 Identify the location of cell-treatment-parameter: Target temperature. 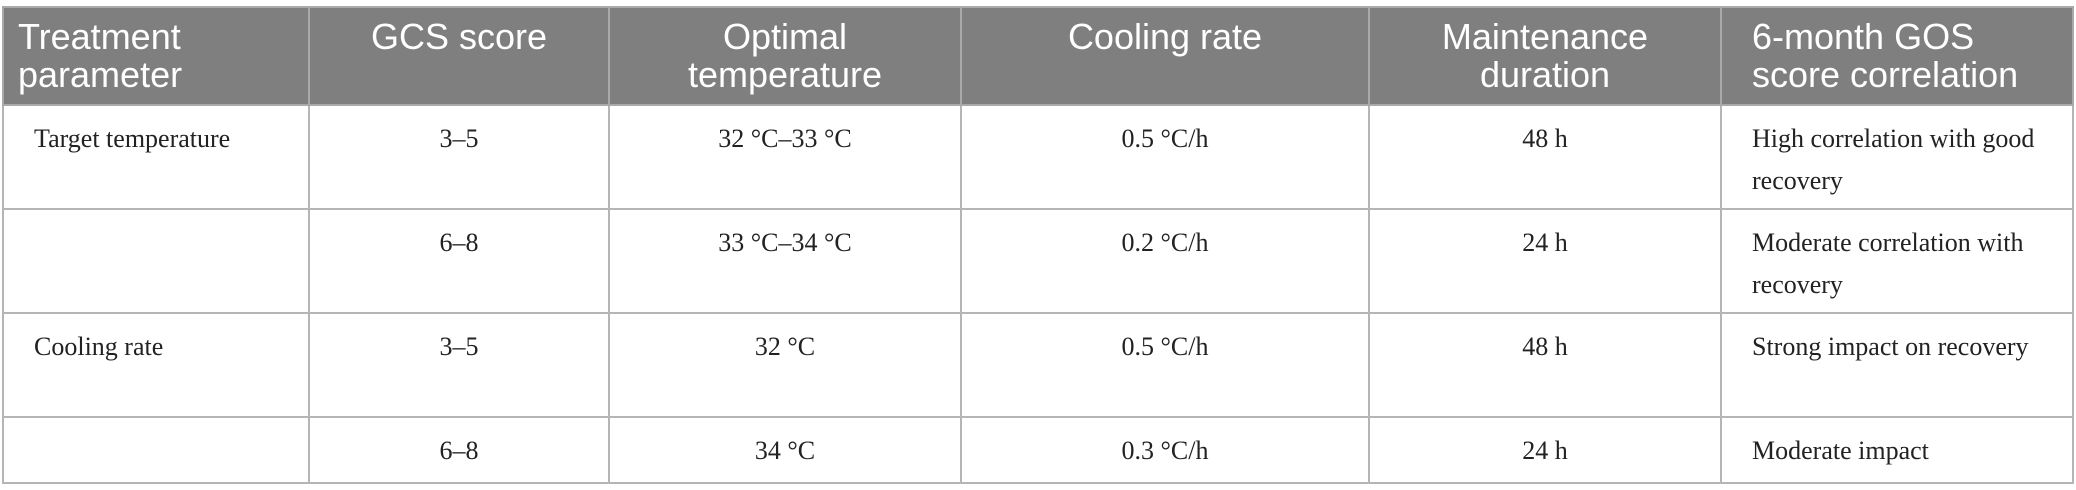
(156, 157).